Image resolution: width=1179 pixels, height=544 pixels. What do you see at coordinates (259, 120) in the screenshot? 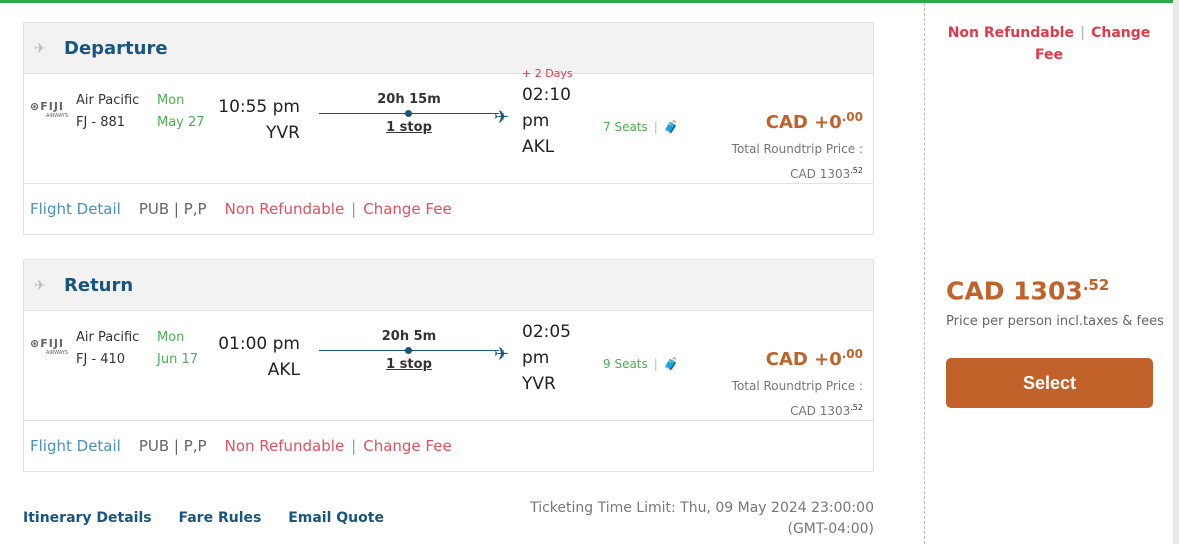
I see `departure-time: 10:55 pm YVR` at bounding box center [259, 120].